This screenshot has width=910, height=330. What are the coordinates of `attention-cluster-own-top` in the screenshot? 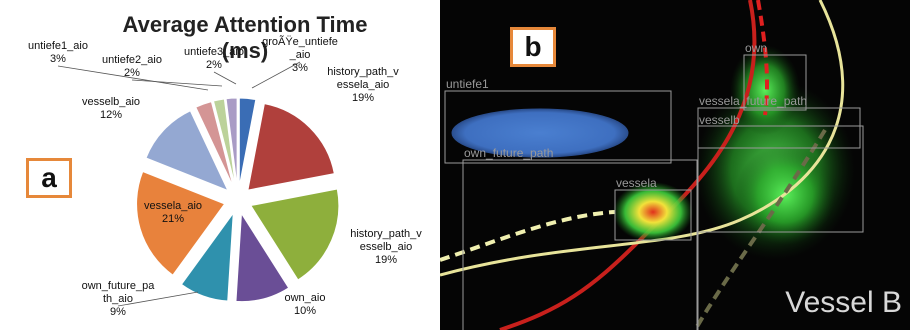 It's located at (765, 90).